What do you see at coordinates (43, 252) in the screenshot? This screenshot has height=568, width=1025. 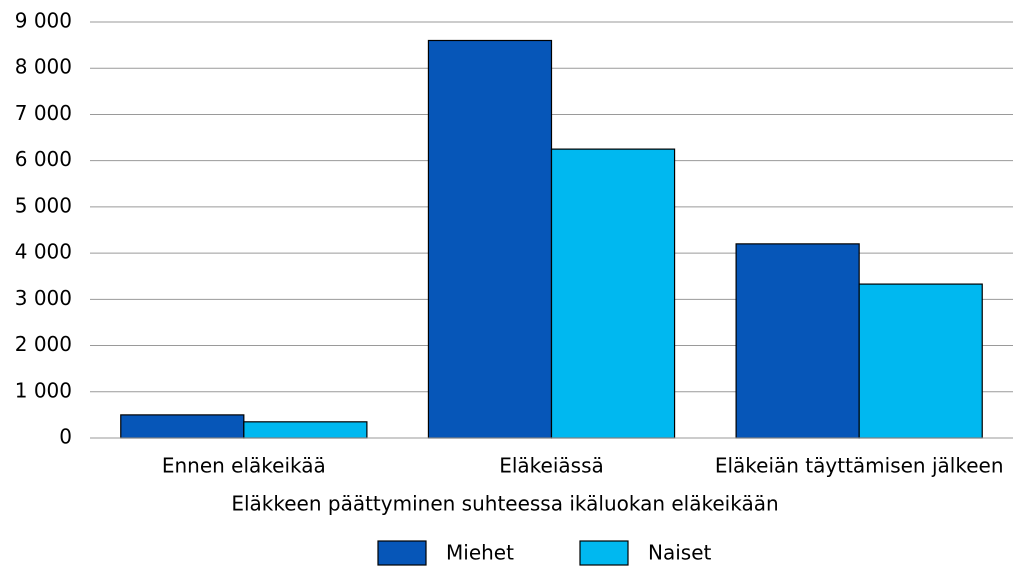 I see `y-tick-label: 4 000` at bounding box center [43, 252].